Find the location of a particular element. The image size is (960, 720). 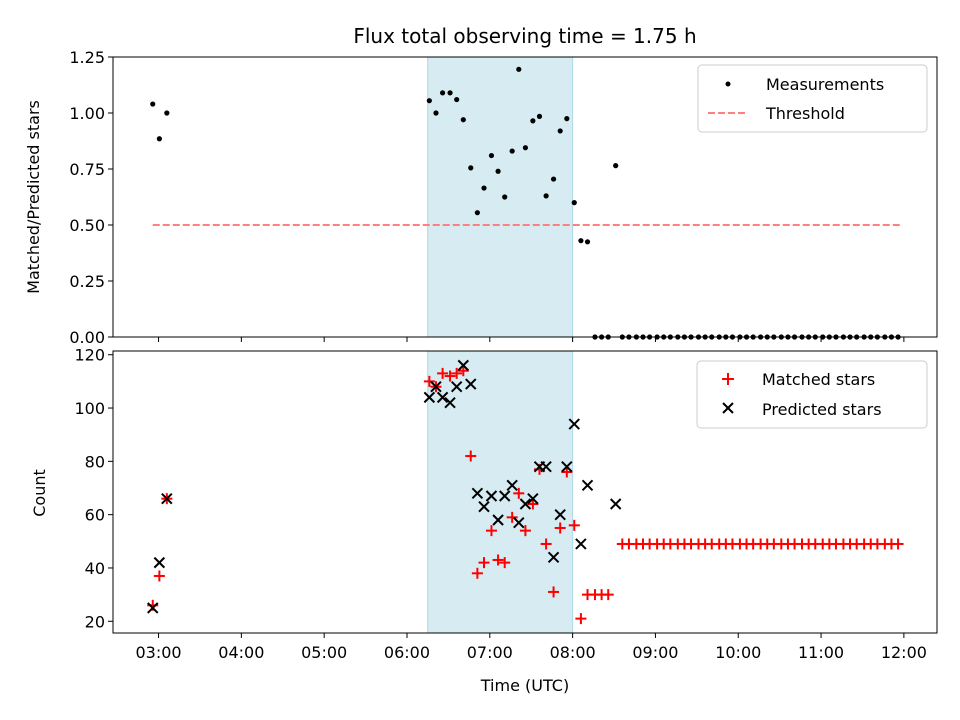

x-tick-label: 06:00 is located at coordinates (407, 652).